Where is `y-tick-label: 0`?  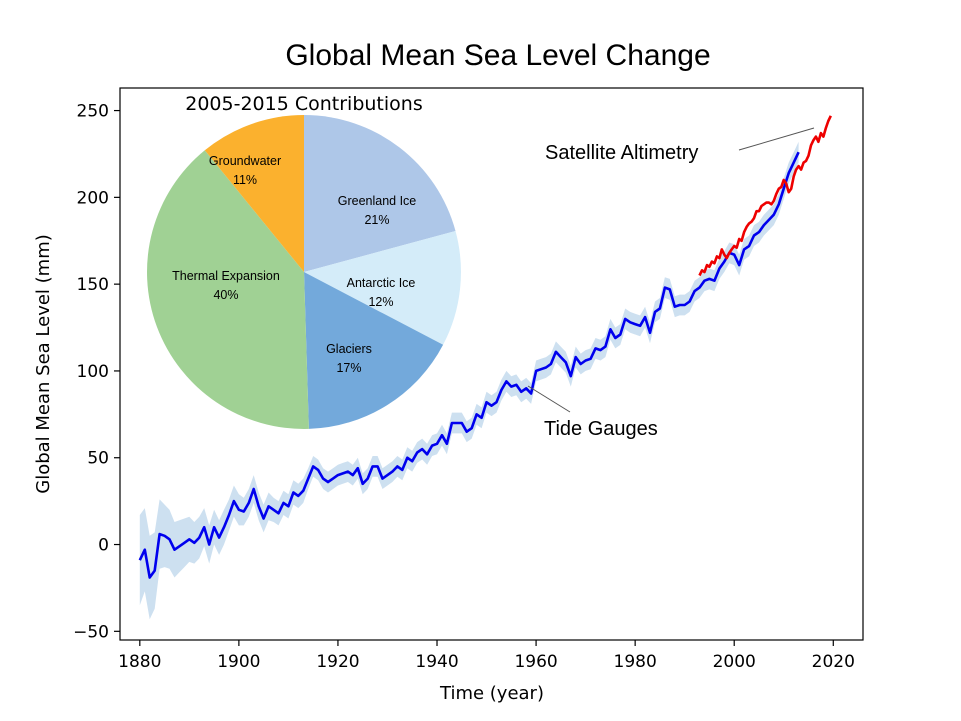 y-tick-label: 0 is located at coordinates (103, 546).